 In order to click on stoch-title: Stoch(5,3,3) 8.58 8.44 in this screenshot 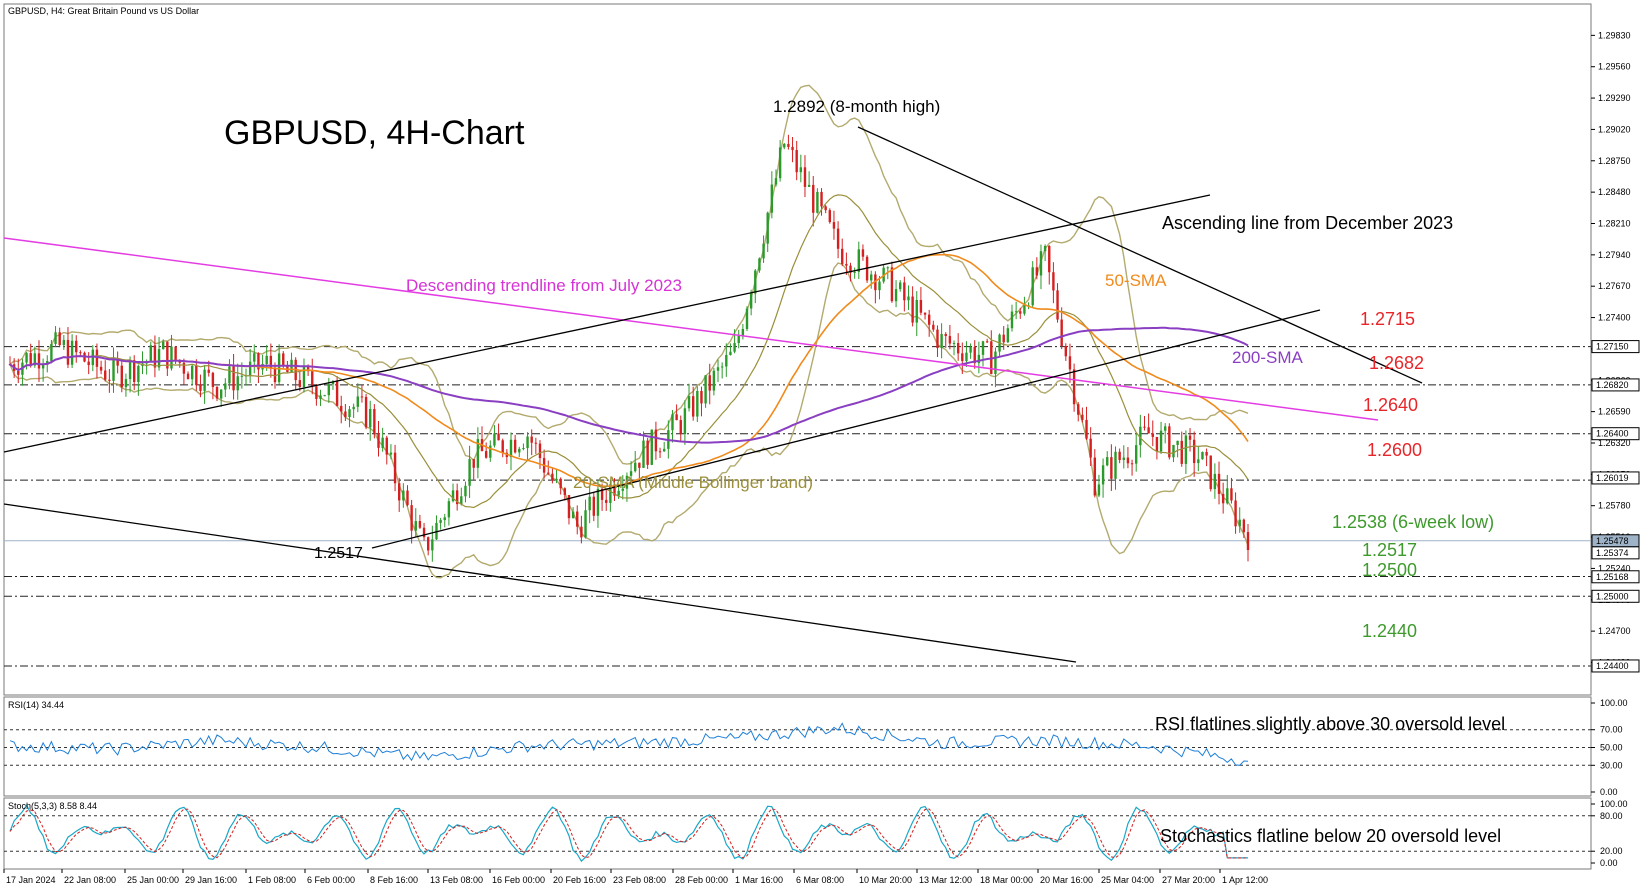, I will do `click(52, 806)`.